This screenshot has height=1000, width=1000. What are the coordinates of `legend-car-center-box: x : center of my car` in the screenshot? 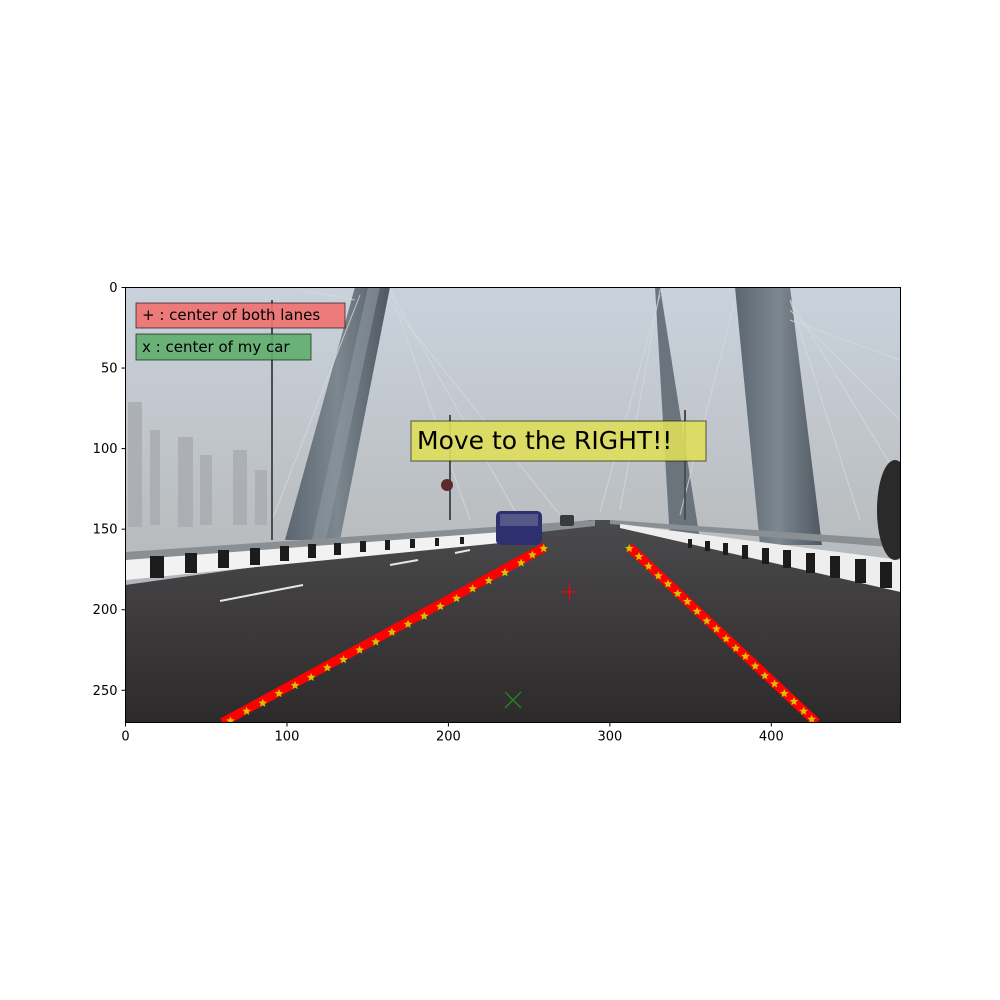 It's located at (223, 347).